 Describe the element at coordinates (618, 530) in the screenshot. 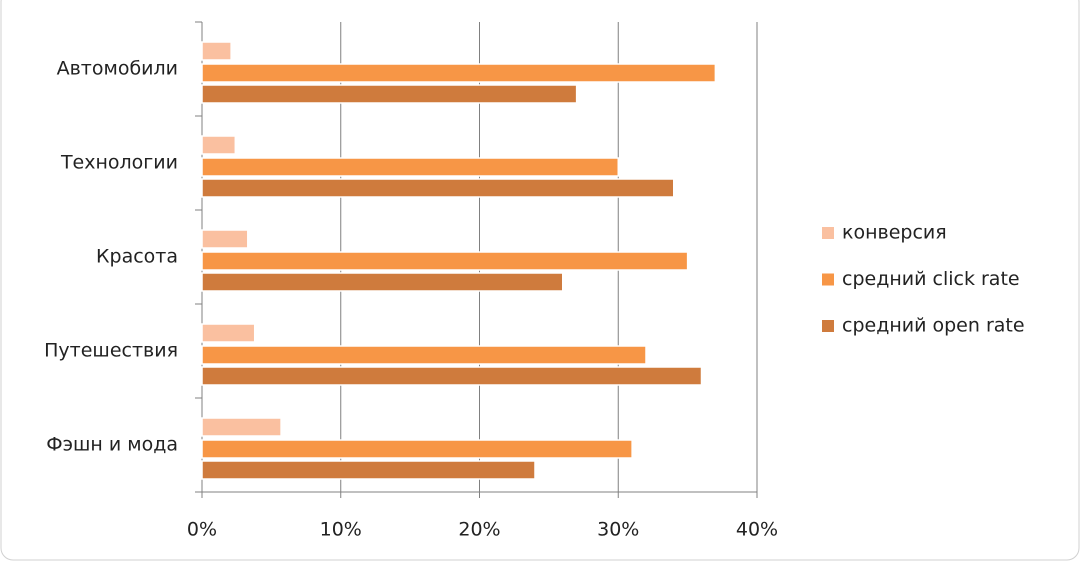

I see `x-tick-label: 30%` at that location.